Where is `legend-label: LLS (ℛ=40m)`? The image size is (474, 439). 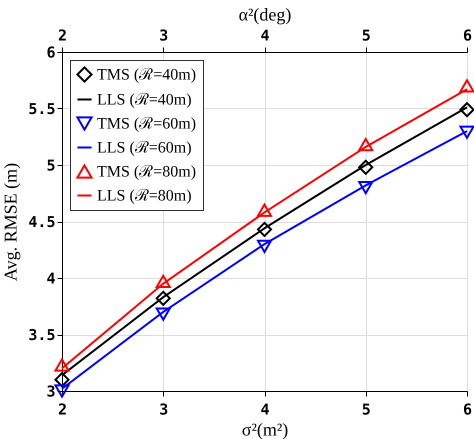 legend-label: LLS (ℛ=40m) is located at coordinates (144, 100).